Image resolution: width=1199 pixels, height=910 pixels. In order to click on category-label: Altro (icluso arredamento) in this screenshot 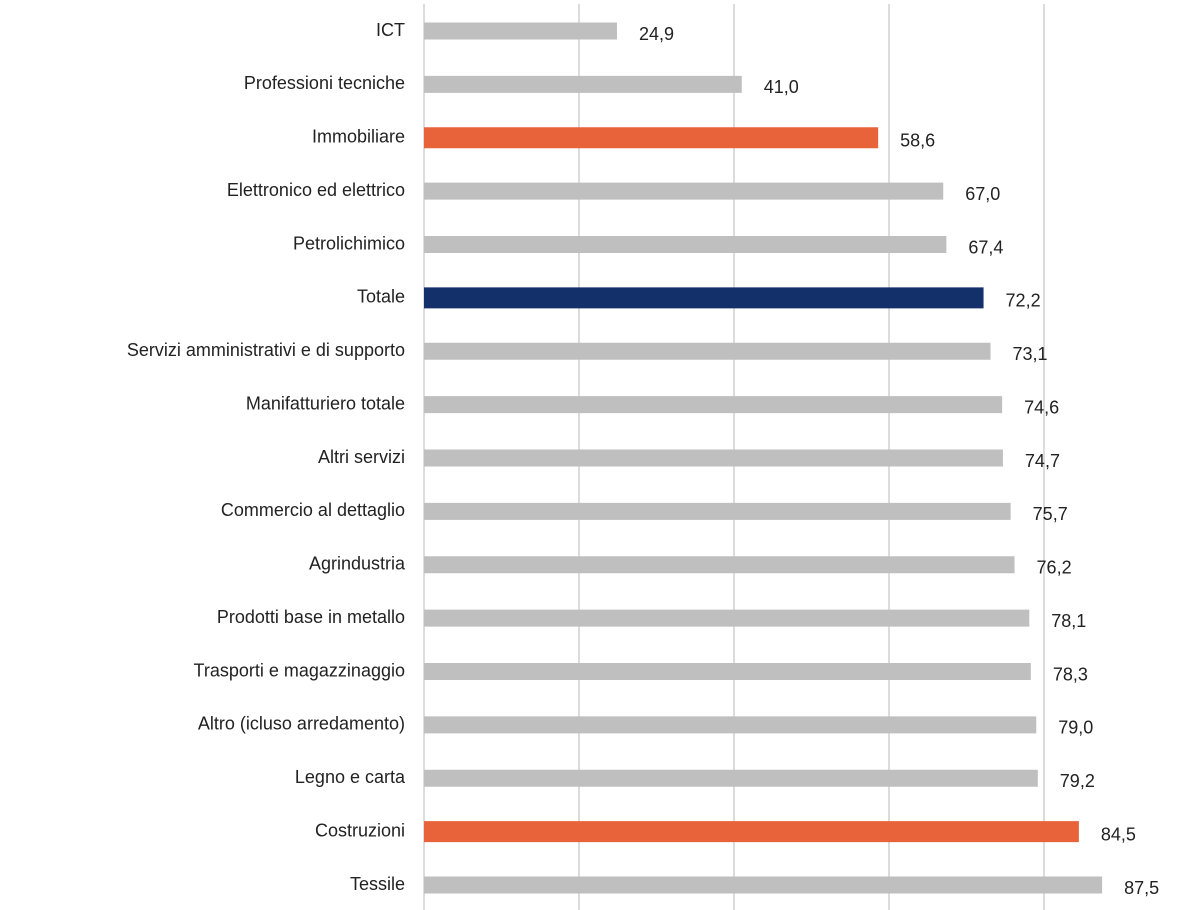, I will do `click(301, 724)`.